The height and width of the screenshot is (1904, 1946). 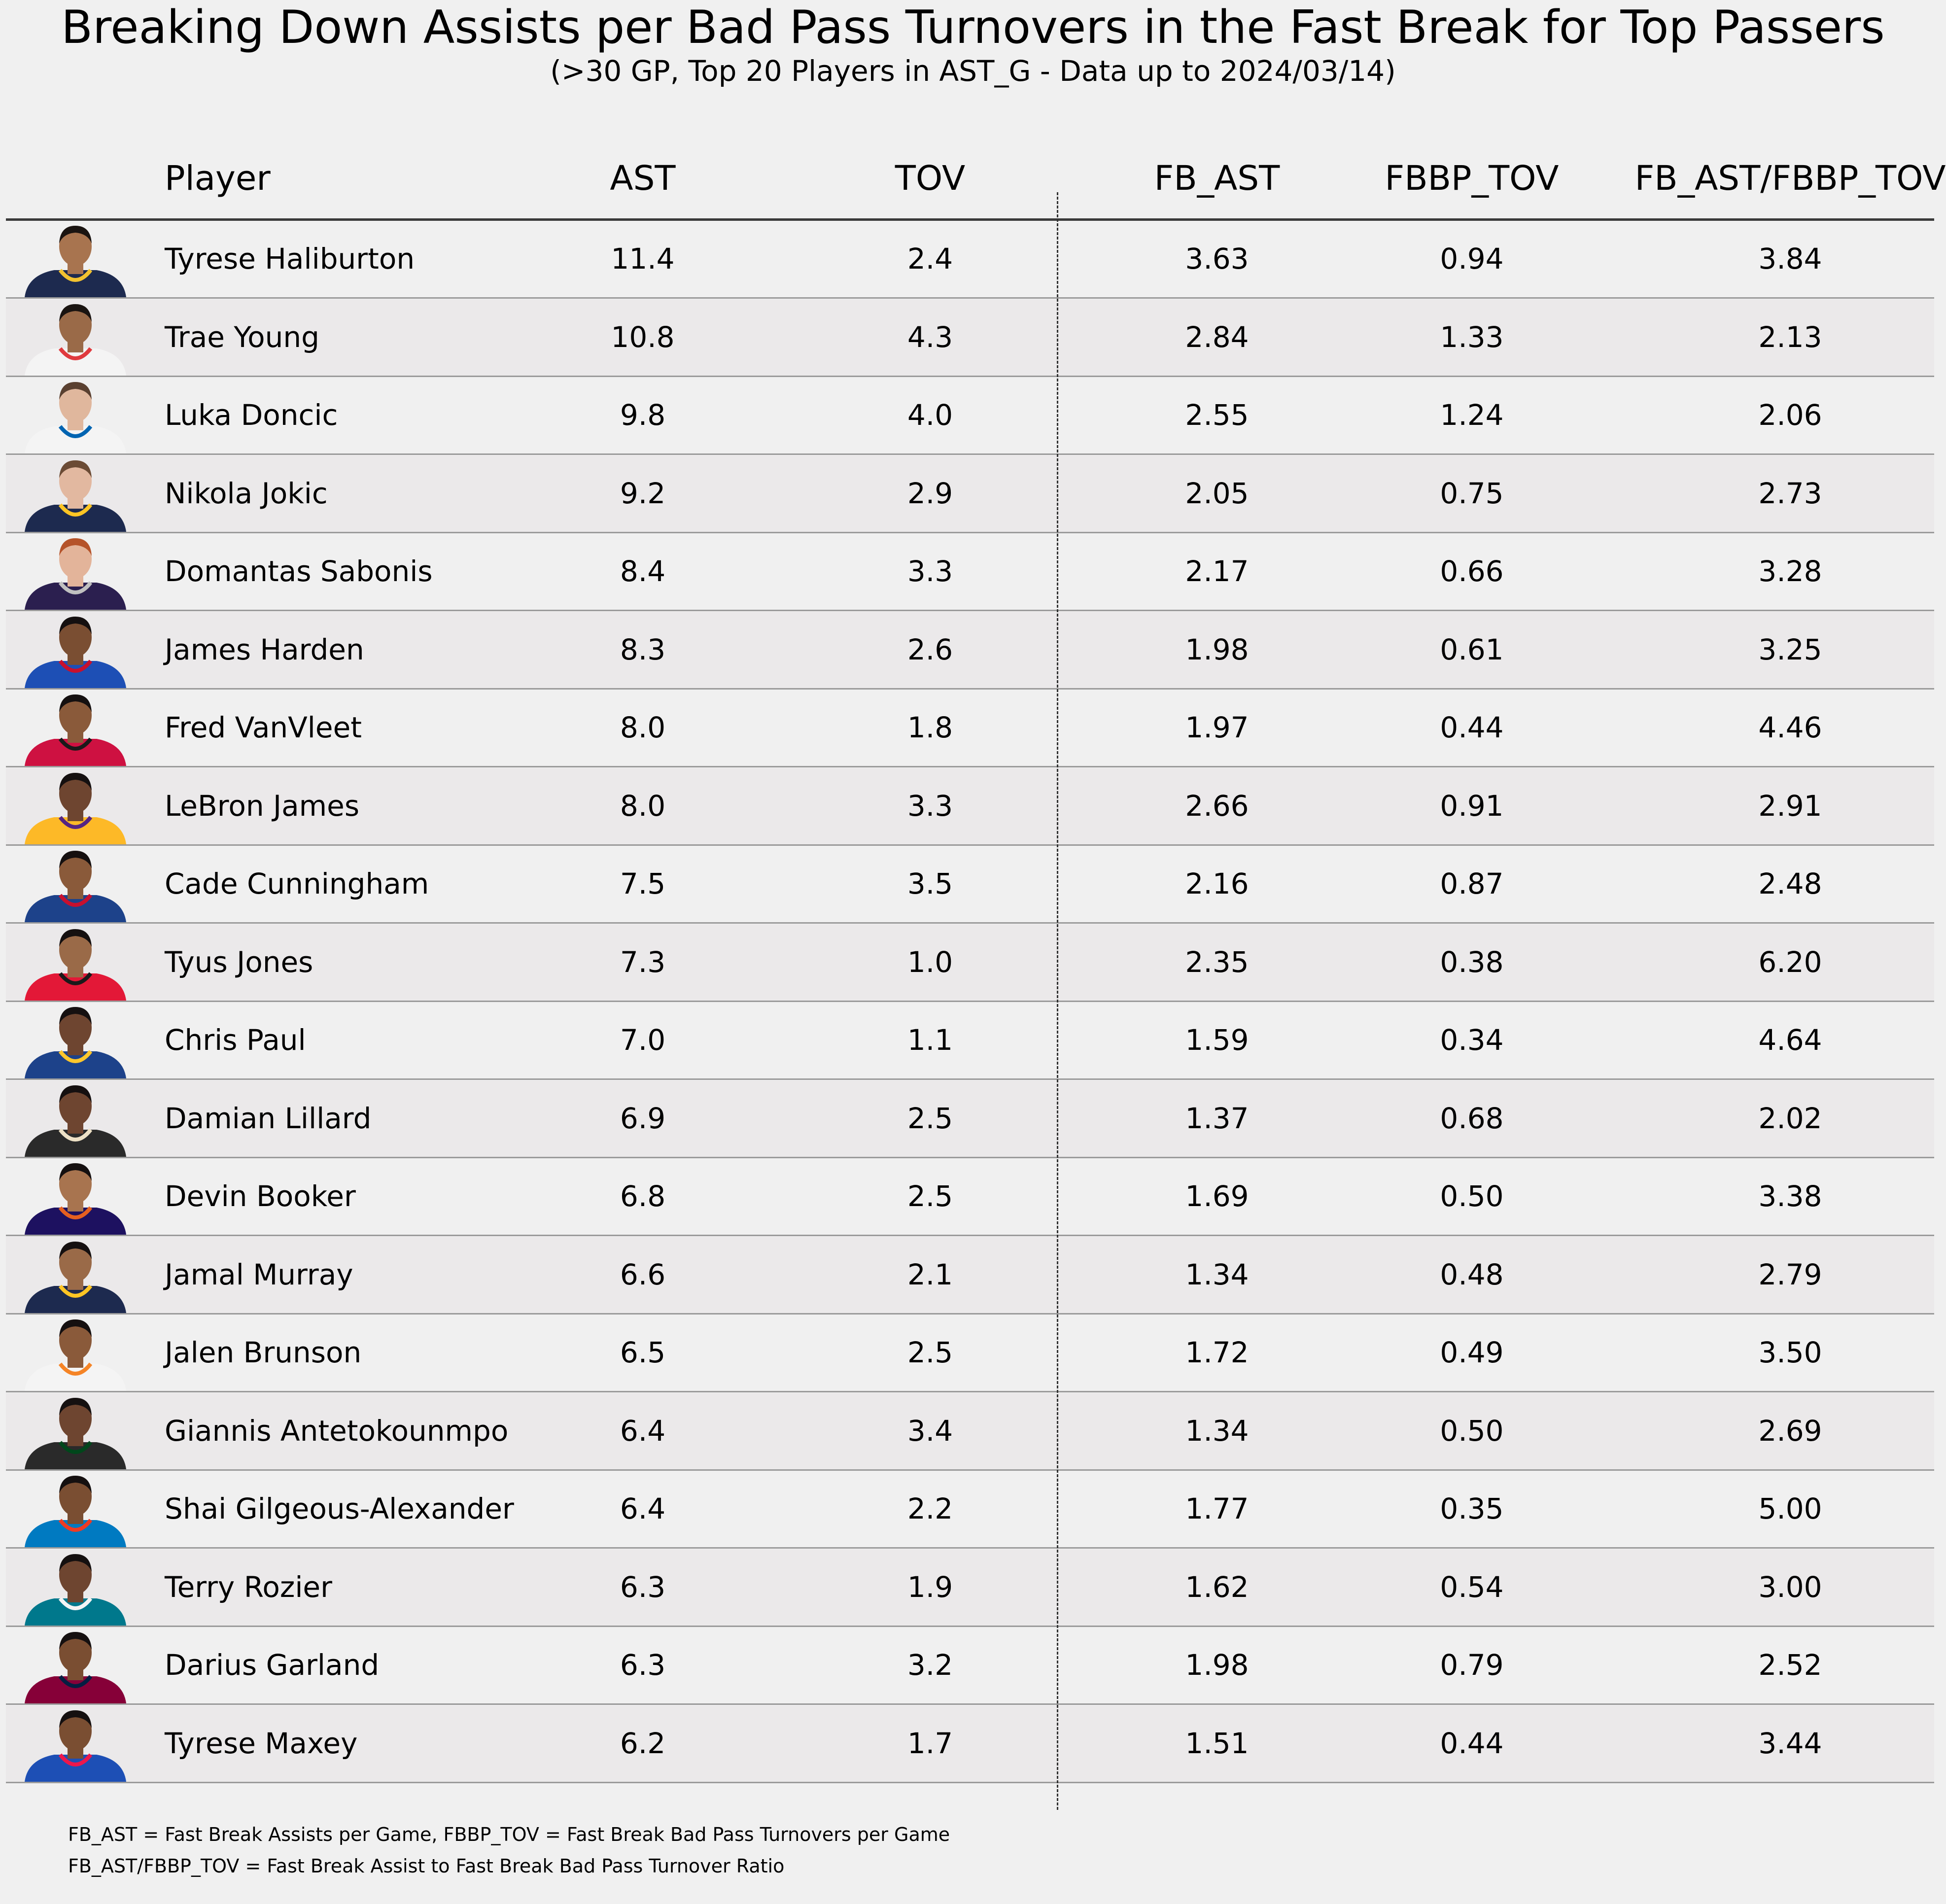 What do you see at coordinates (970, 963) in the screenshot?
I see `table-row: Tyus Jones 7.3 1.0 2.35 0.38 6.20` at bounding box center [970, 963].